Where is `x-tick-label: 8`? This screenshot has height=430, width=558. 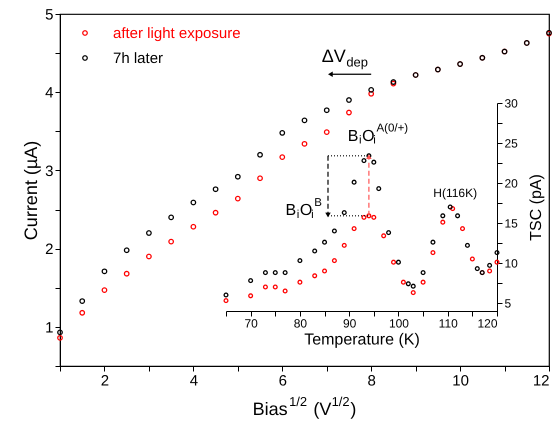
x-tick-label: 8 is located at coordinates (372, 381).